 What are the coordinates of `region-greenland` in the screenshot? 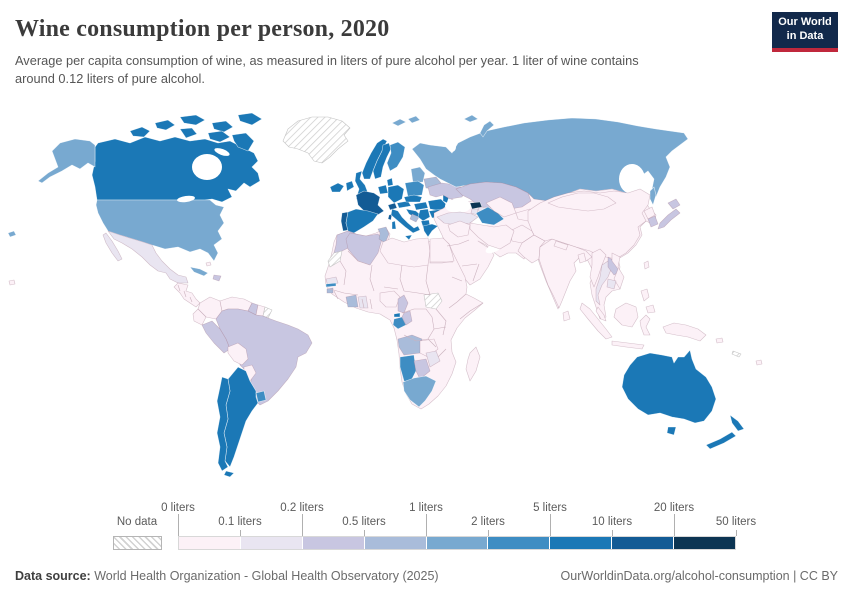 It's located at (316, 140).